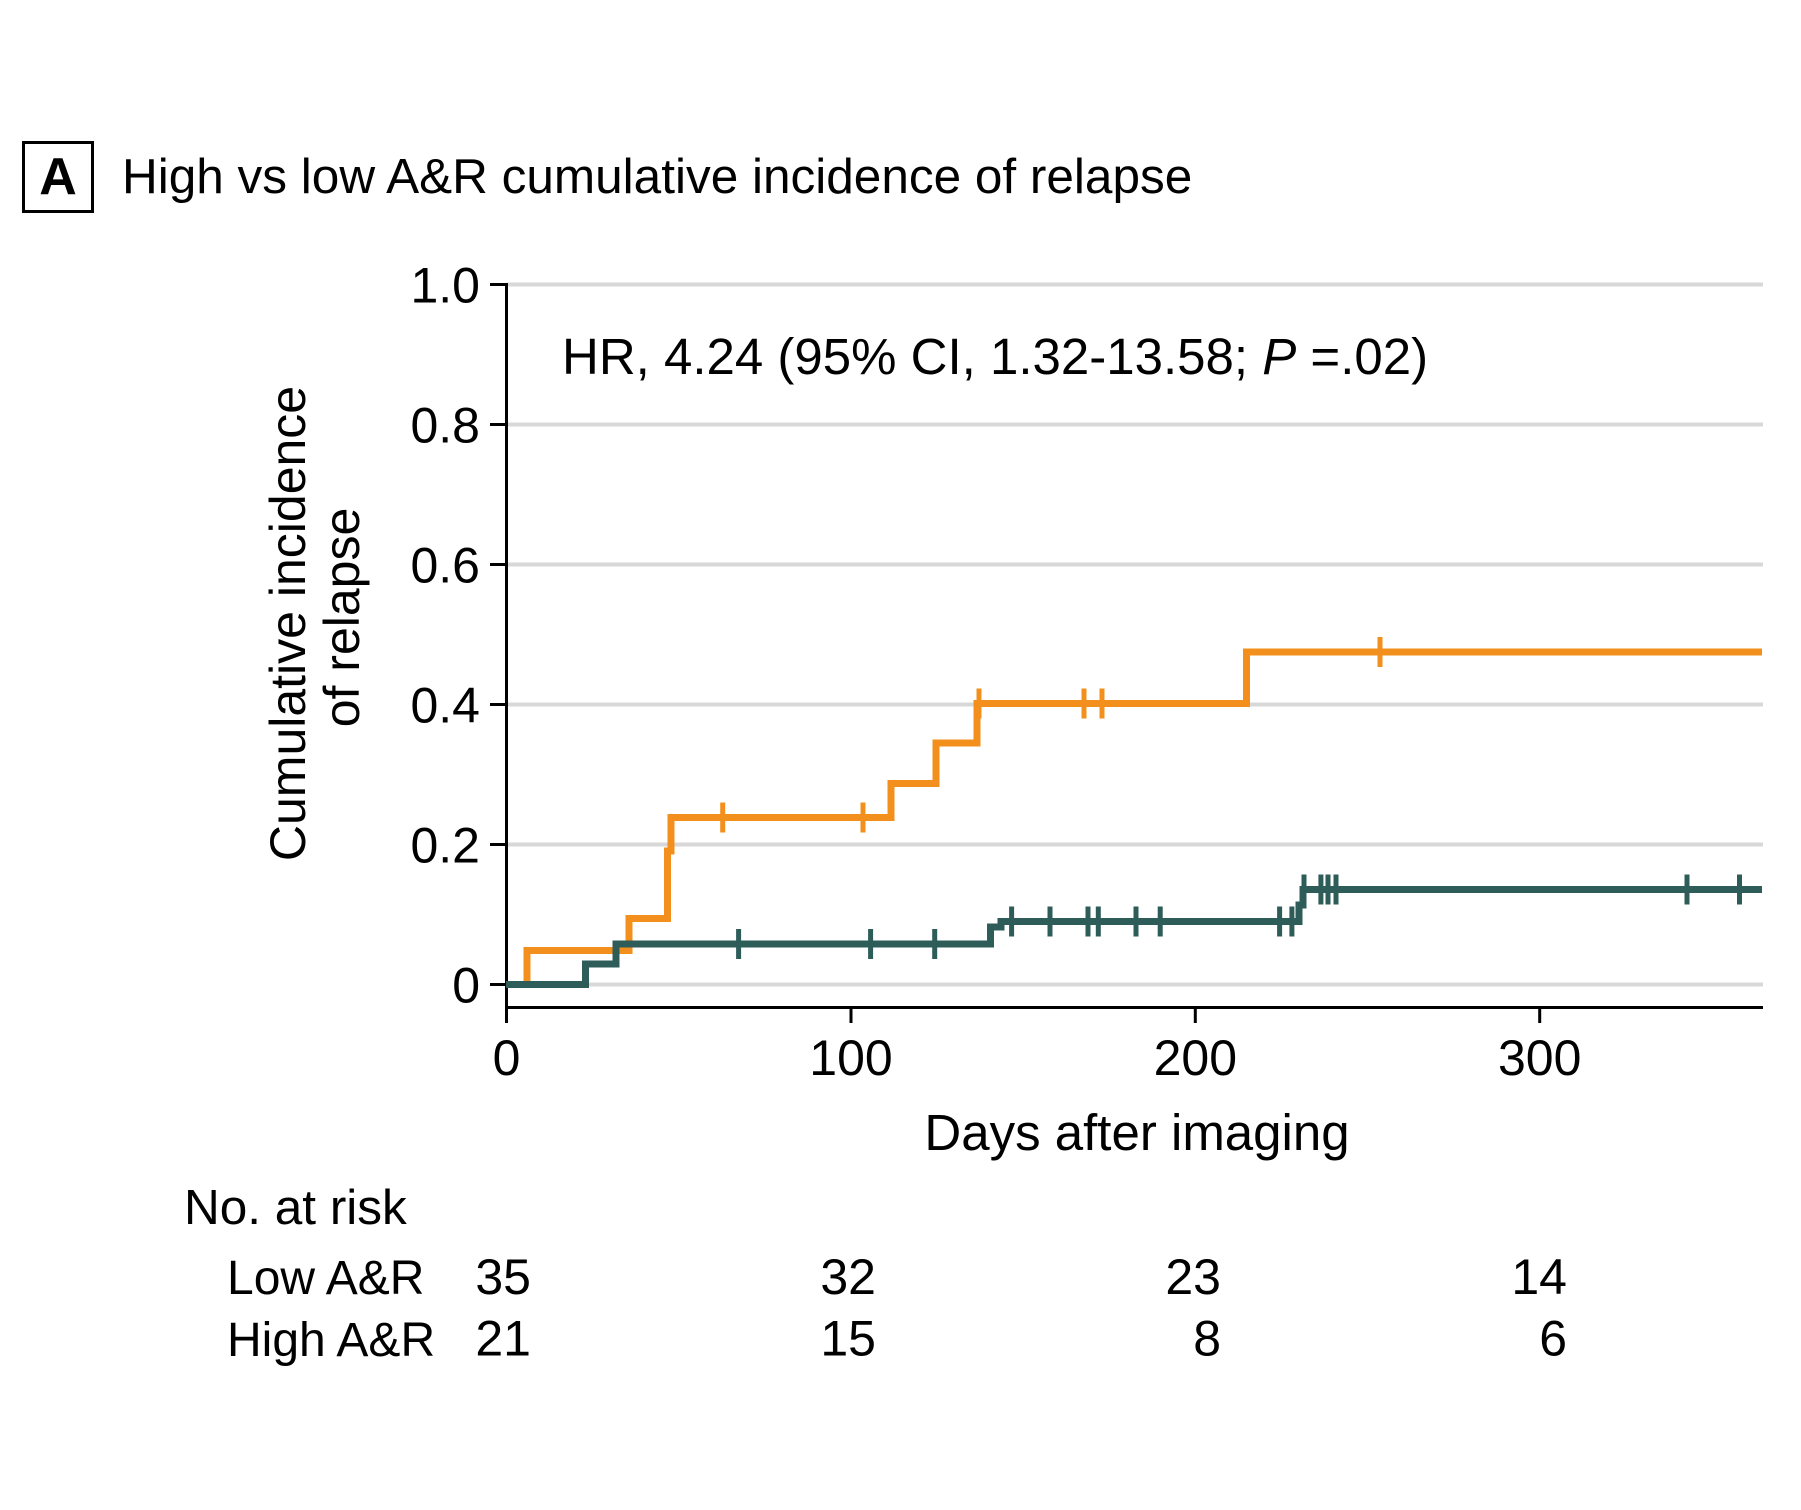  What do you see at coordinates (848, 1339) in the screenshot?
I see `svg-text: 15` at bounding box center [848, 1339].